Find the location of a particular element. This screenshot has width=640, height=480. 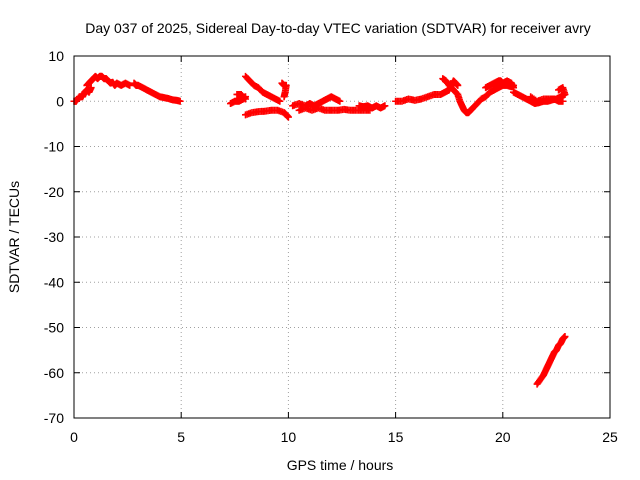

x-tick-label: 15 is located at coordinates (396, 437).